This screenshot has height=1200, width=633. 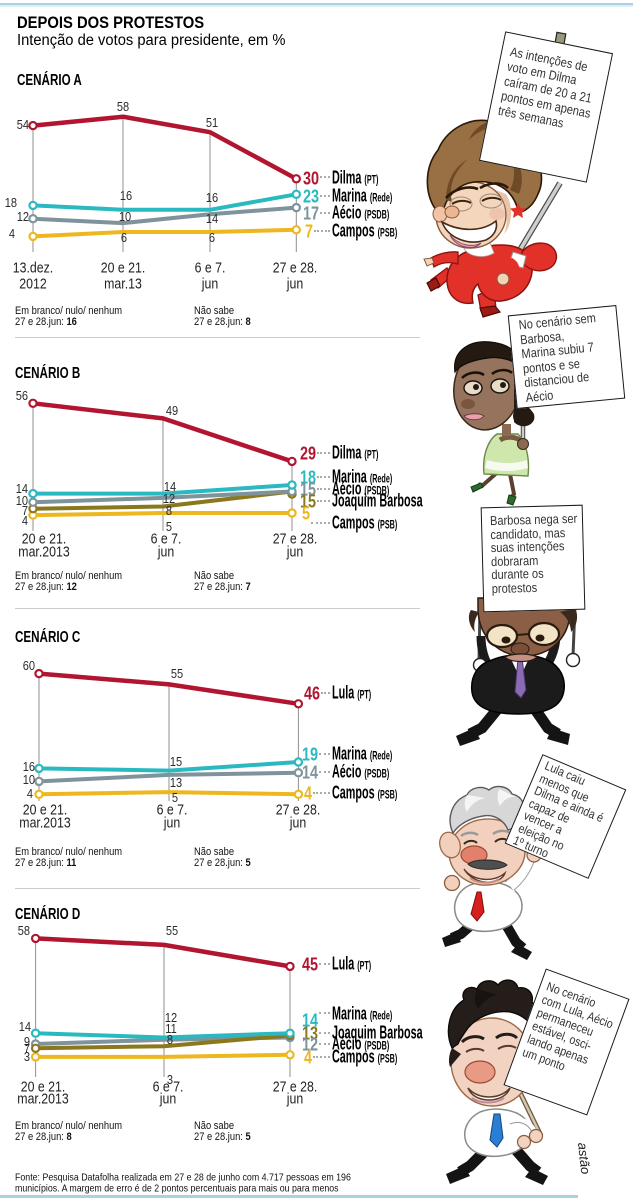 I want to click on svg-text: astão, so click(x=584, y=1158).